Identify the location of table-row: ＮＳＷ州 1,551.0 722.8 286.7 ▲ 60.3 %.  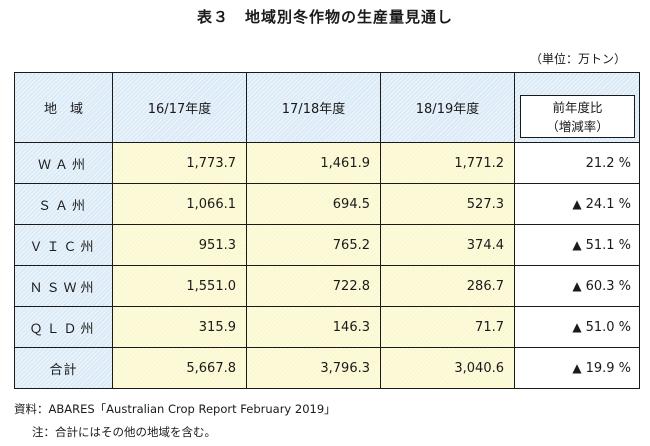
(327, 286).